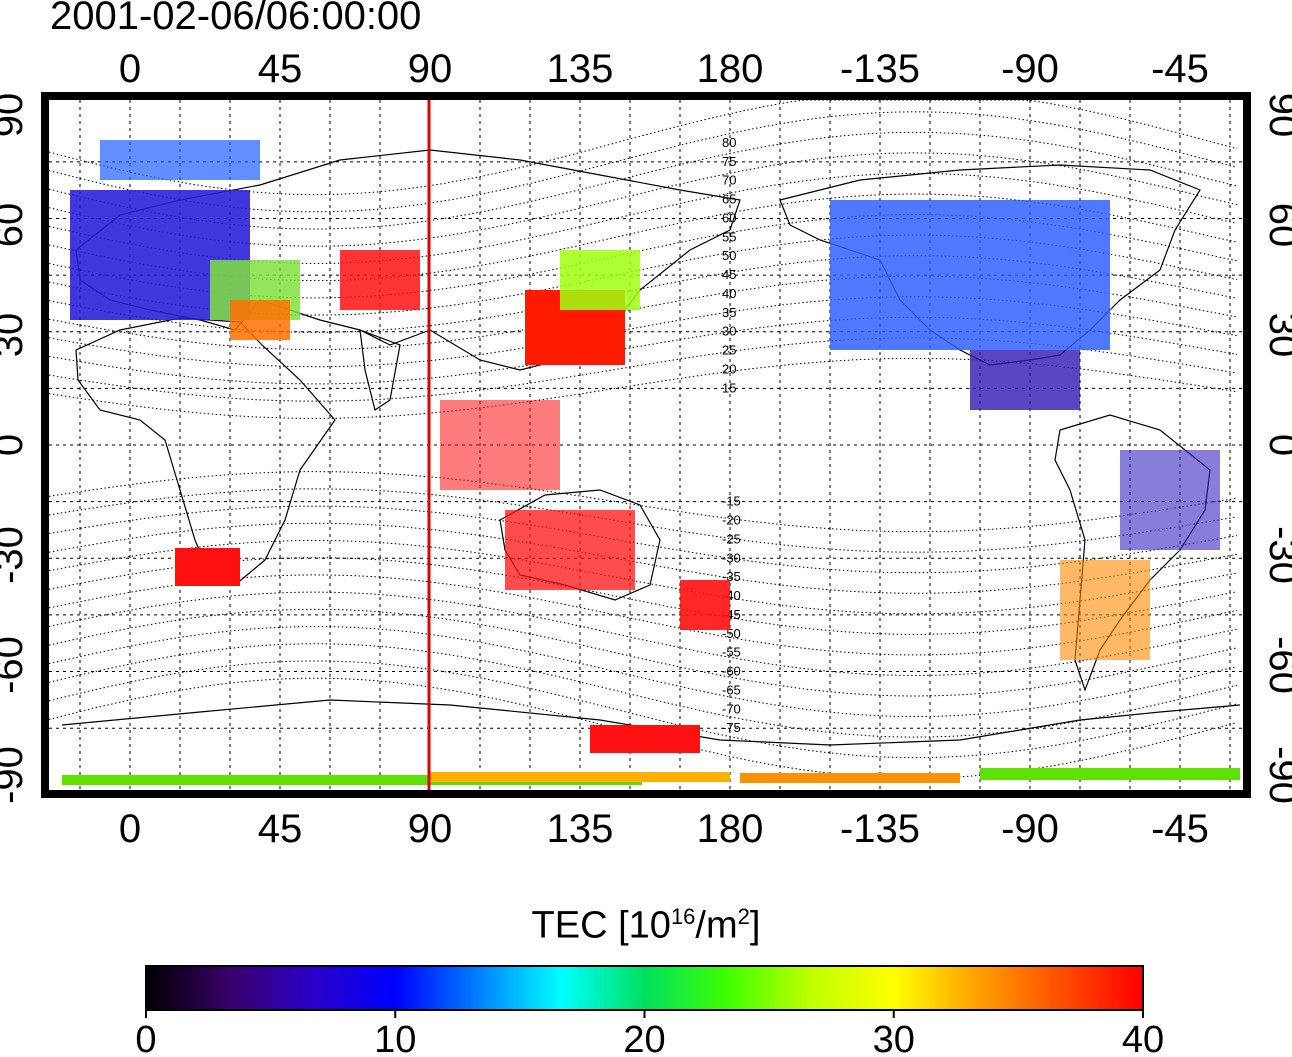 This screenshot has width=1292, height=1057. I want to click on colorbar-tick-label: 40, so click(1143, 1038).